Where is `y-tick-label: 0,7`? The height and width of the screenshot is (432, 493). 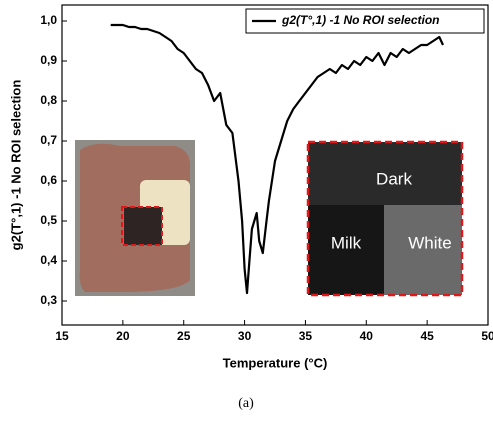 y-tick-label: 0,7 is located at coordinates (48, 140).